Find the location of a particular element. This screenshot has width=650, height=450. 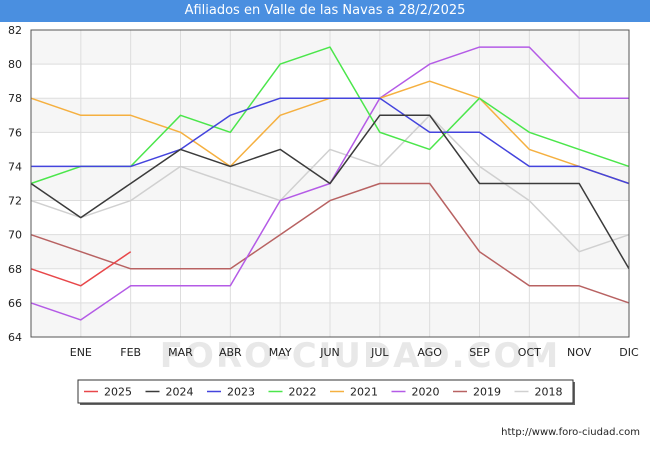

x-tick-label: SEP is located at coordinates (479, 352).